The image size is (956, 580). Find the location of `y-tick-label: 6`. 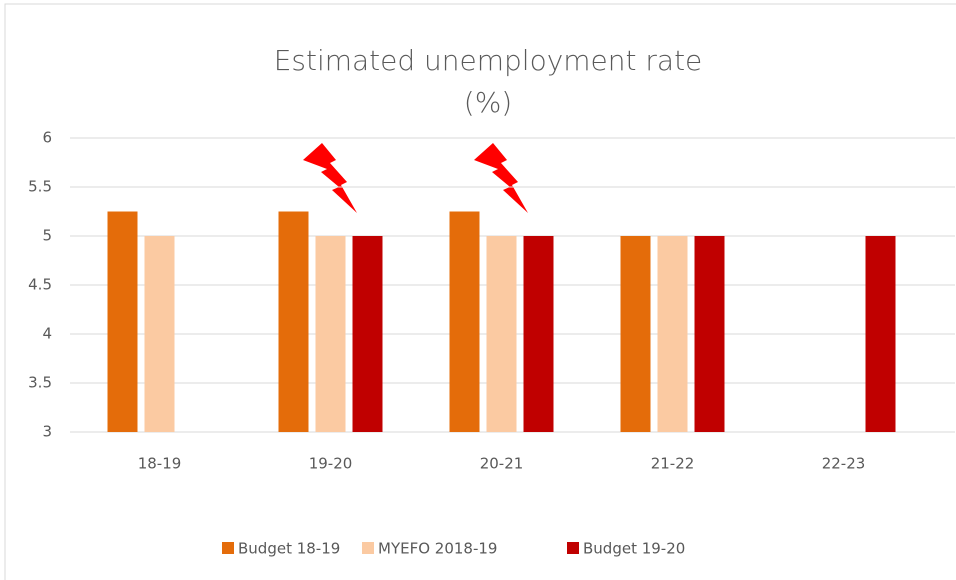

y-tick-label: 6 is located at coordinates (47, 138).